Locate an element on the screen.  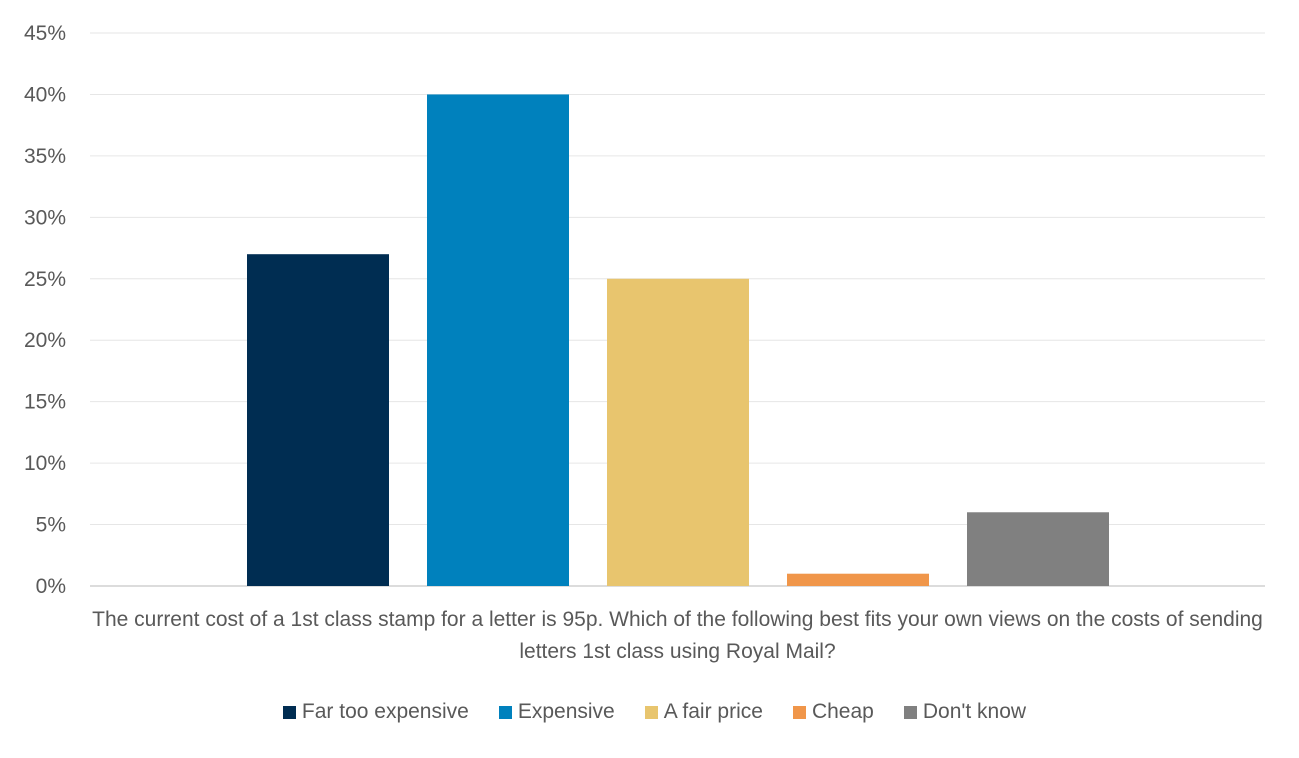
y-tick-label: 30% is located at coordinates (45, 217).